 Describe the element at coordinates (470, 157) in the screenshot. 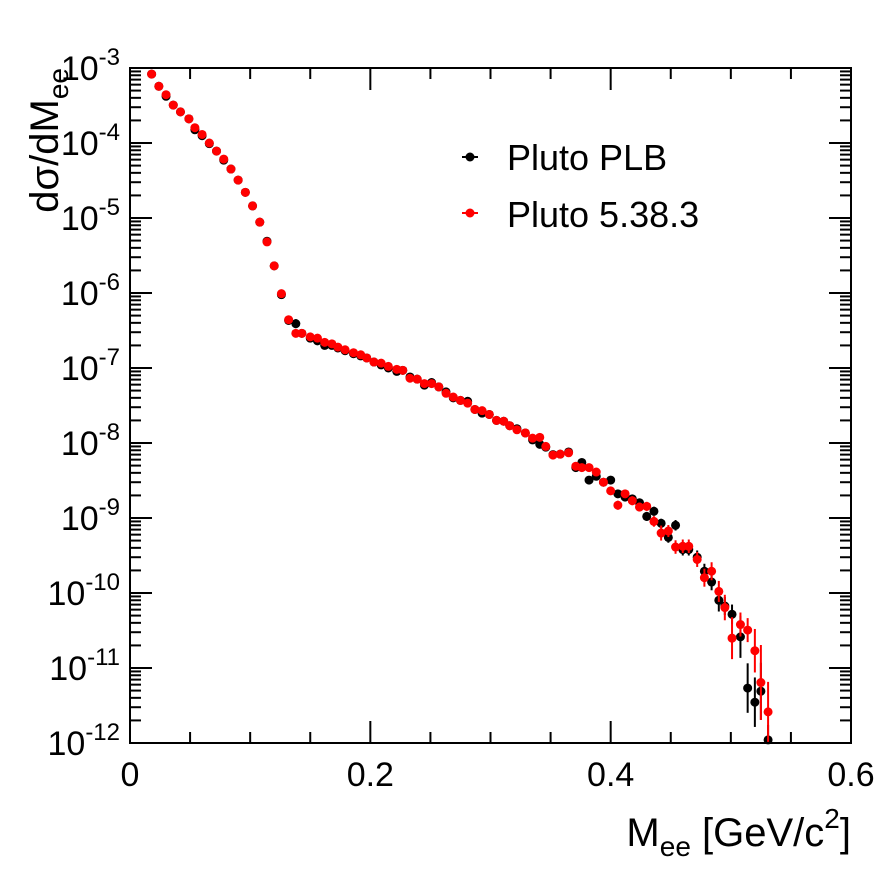

I see `legend-marker-black` at that location.